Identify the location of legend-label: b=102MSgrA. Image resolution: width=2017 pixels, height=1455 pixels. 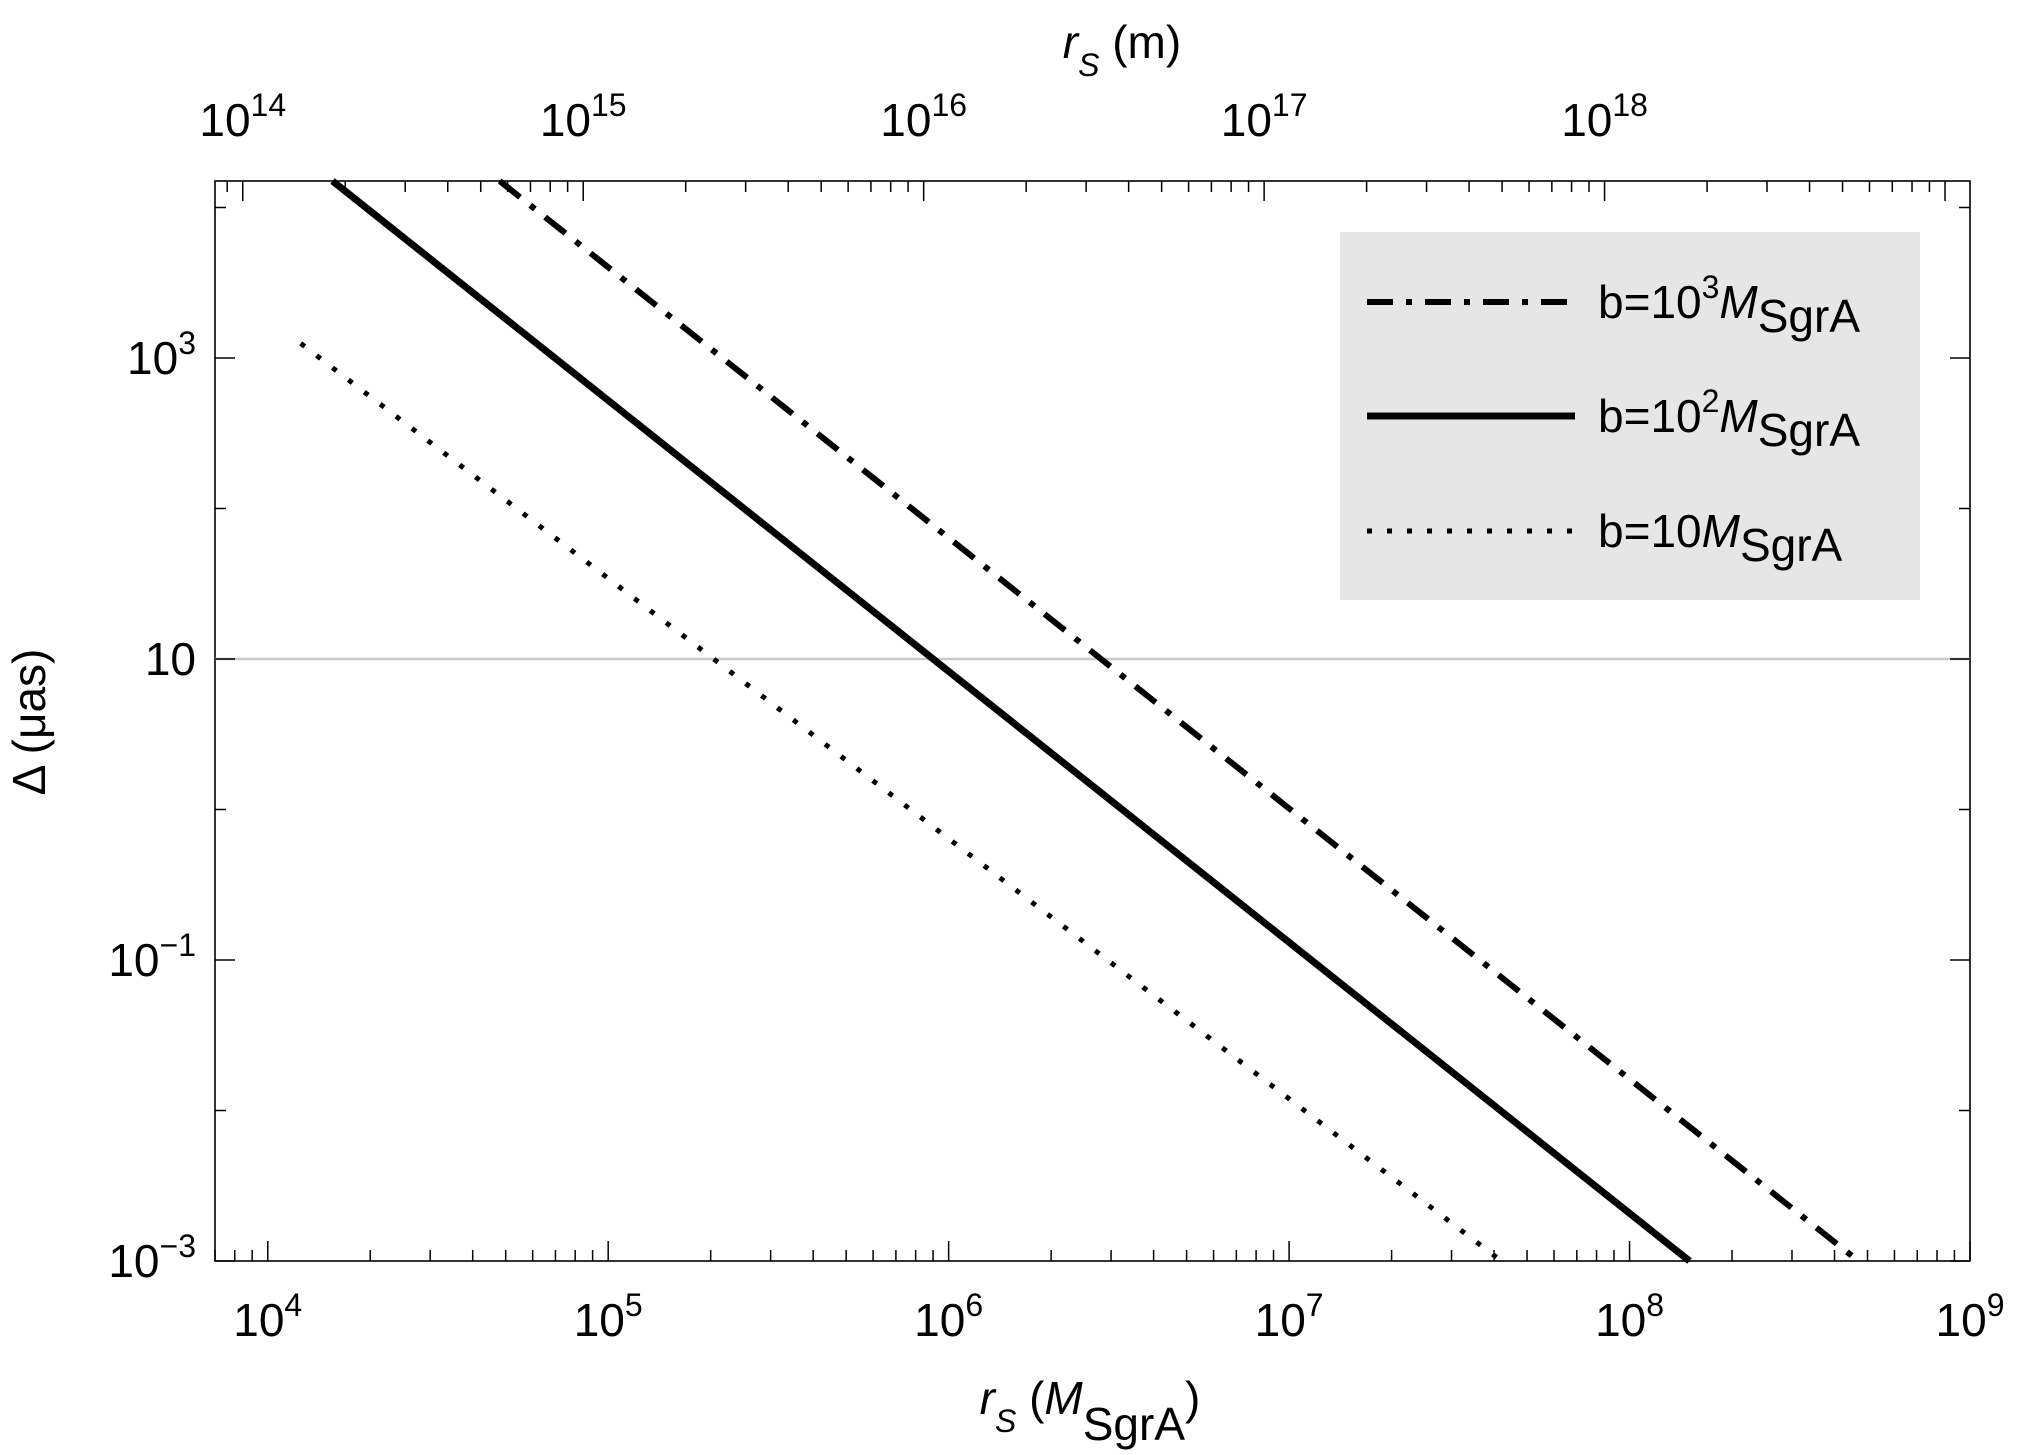
(1729, 419).